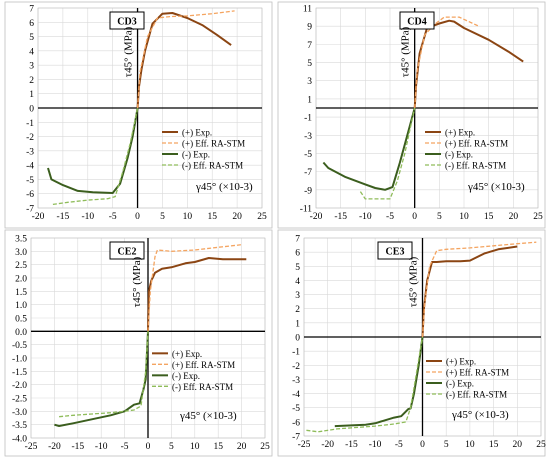 The height and width of the screenshot is (458, 550). What do you see at coordinates (31, 52) in the screenshot?
I see `y-tick-label: 4` at bounding box center [31, 52].